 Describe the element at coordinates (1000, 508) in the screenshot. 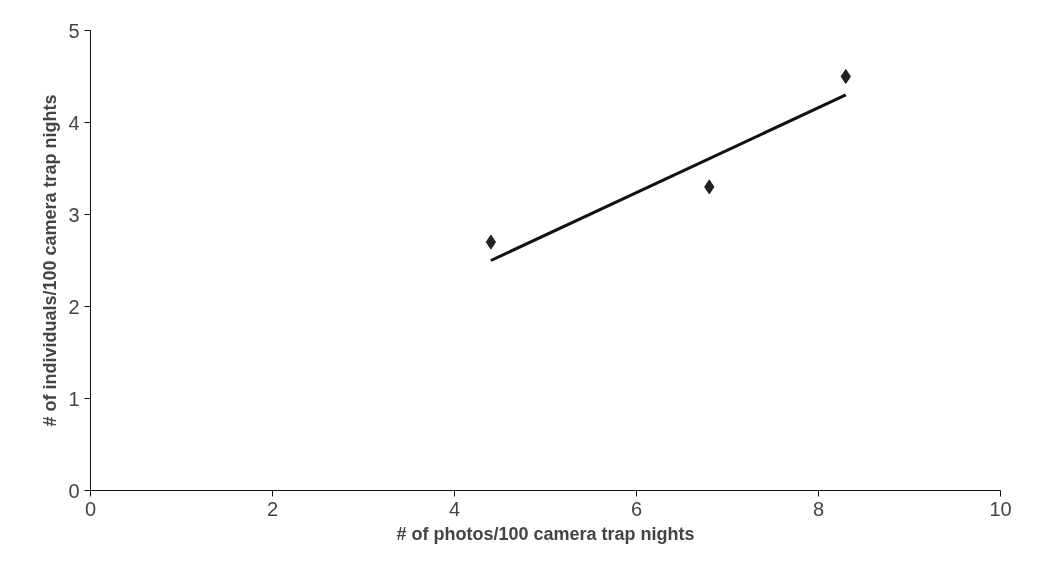

I see `x-tick-label: 10` at that location.